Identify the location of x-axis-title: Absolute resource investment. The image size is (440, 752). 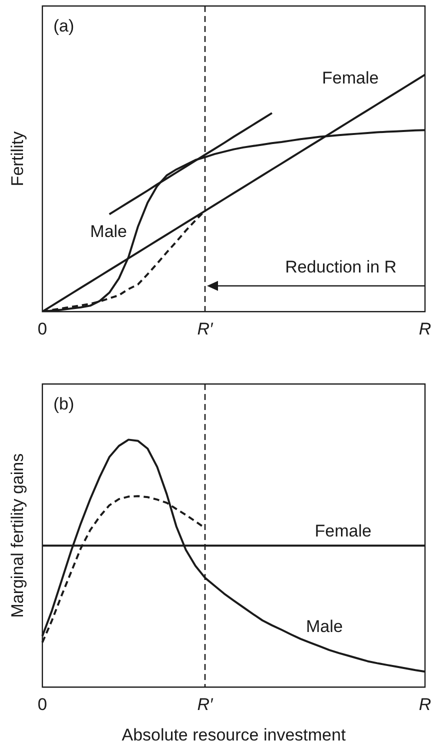
(234, 734).